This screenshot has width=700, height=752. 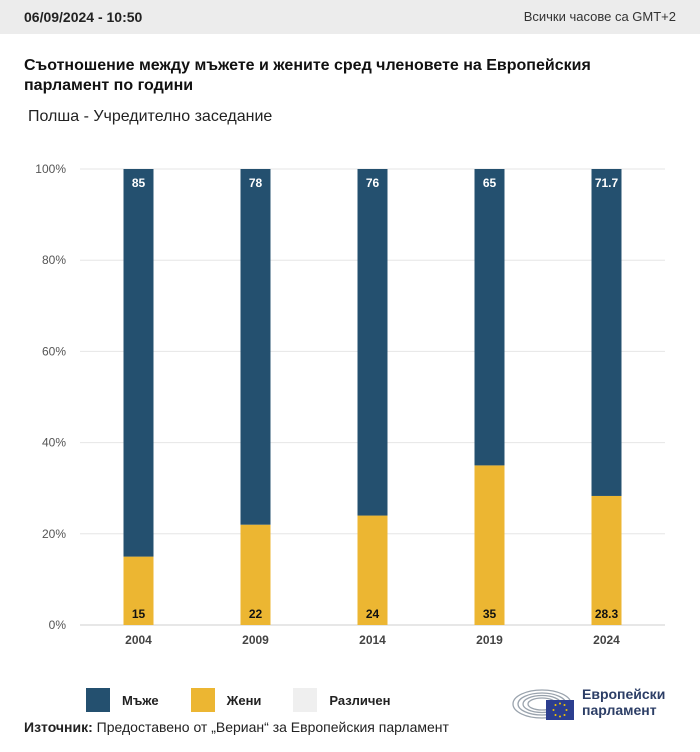 I want to click on timestamp: 06/09/2024 - 10:50, so click(x=83, y=17).